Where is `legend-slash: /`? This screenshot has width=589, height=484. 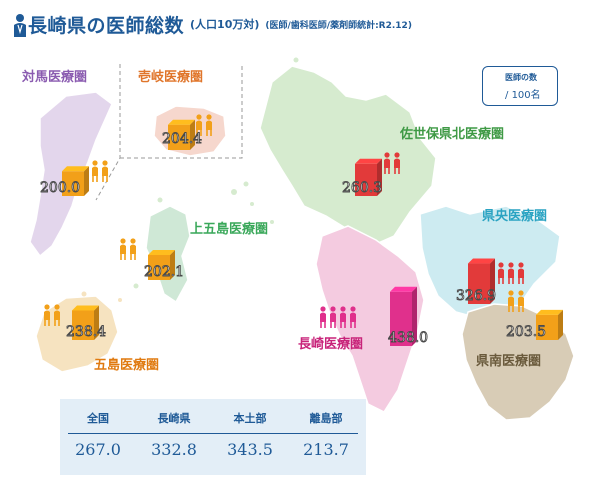
legend-slash: / is located at coordinates (507, 95).